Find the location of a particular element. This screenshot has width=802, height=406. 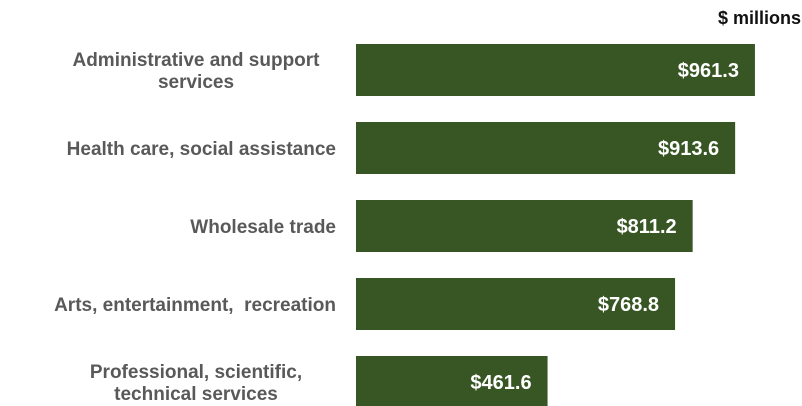

value-label-2: $913.6 is located at coordinates (688, 149).